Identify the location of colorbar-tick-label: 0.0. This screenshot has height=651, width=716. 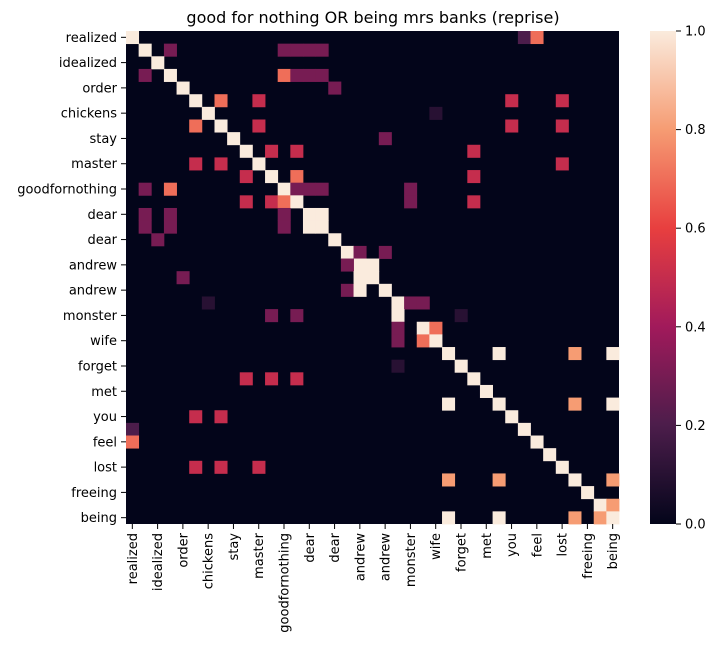
(695, 525).